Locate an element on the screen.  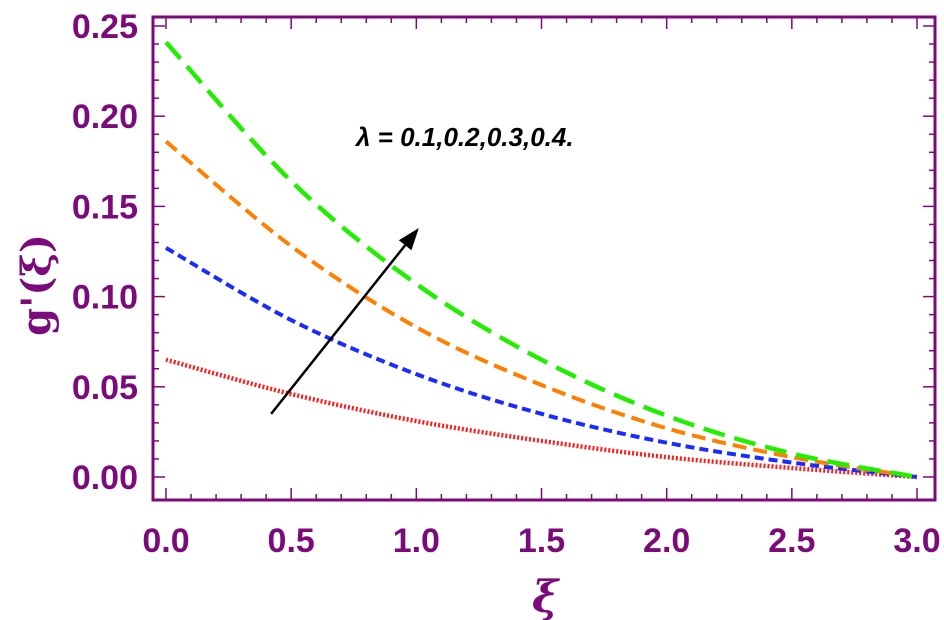
y-axis-title: g'(ξ) is located at coordinates (36, 285).